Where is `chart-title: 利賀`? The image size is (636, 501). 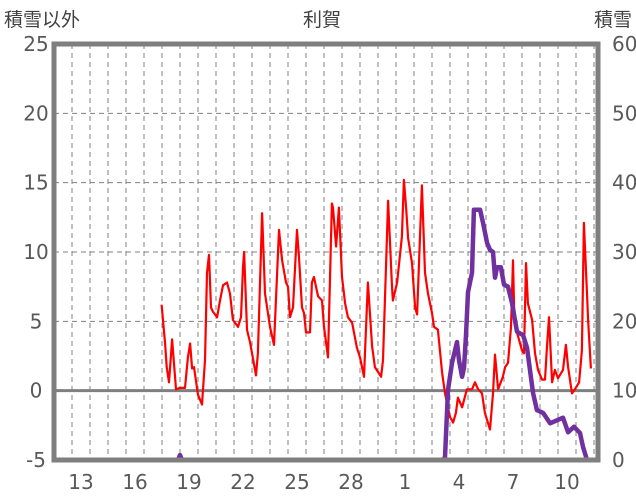
chart-title: 利賀 is located at coordinates (322, 20).